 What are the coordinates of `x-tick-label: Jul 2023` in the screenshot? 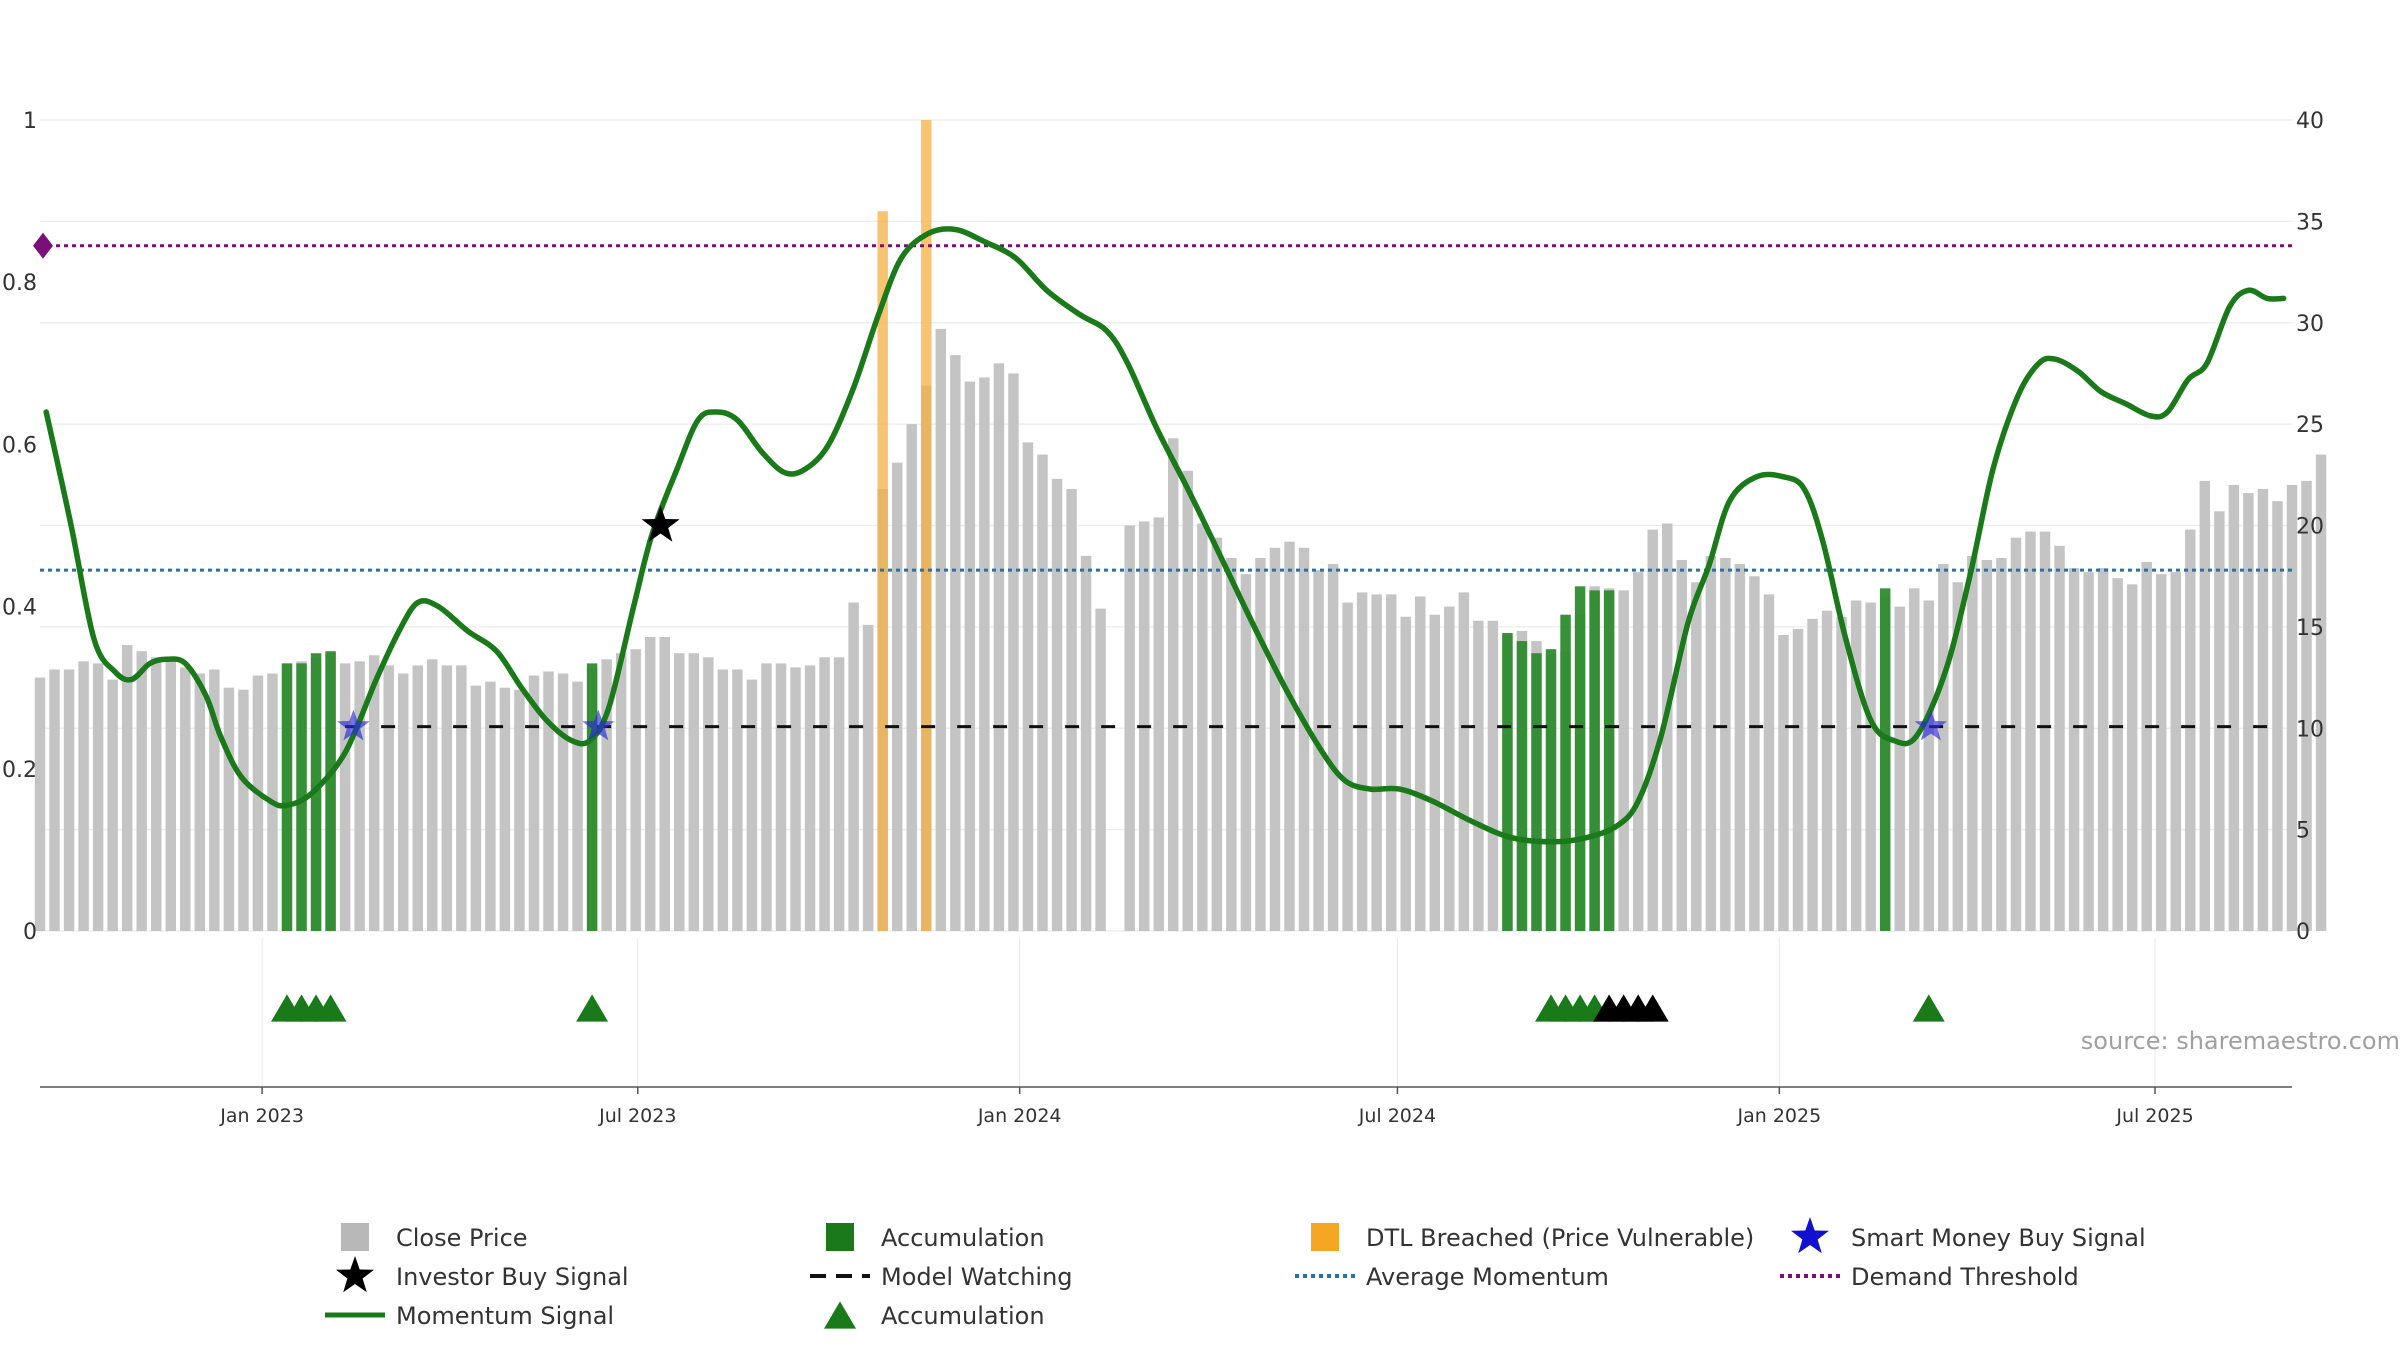 It's located at (637, 1116).